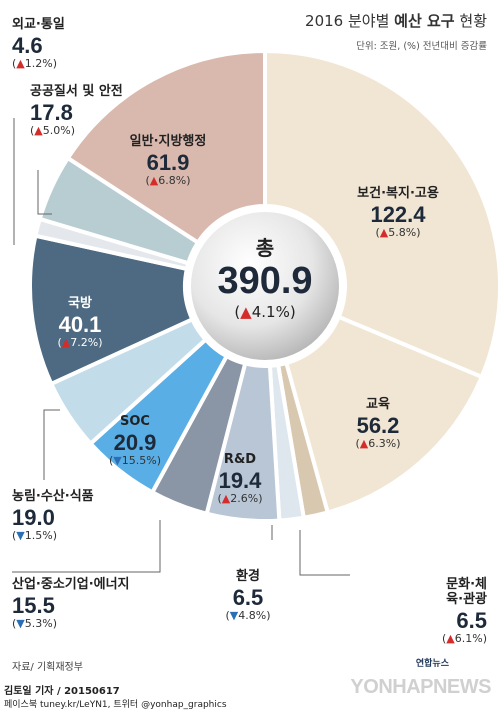  What do you see at coordinates (38, 24) in the screenshot?
I see `slice-name: 외교·통일` at bounding box center [38, 24].